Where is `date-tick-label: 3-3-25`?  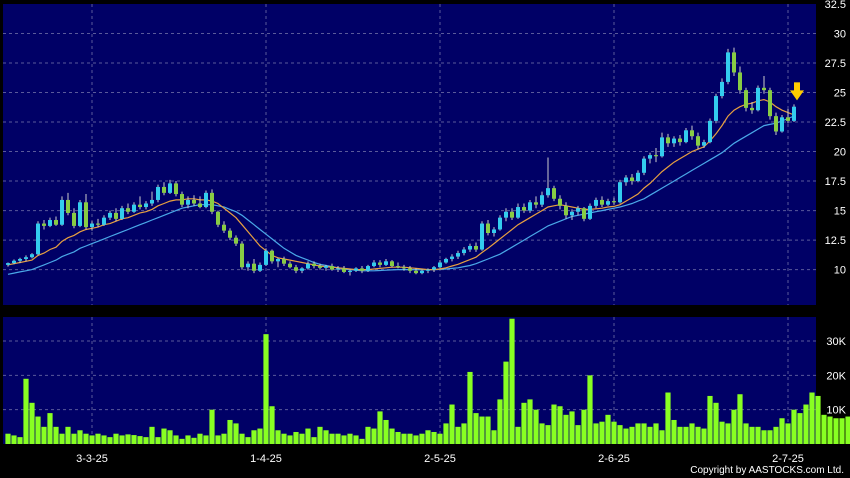 date-tick-label: 3-3-25 is located at coordinates (92, 459).